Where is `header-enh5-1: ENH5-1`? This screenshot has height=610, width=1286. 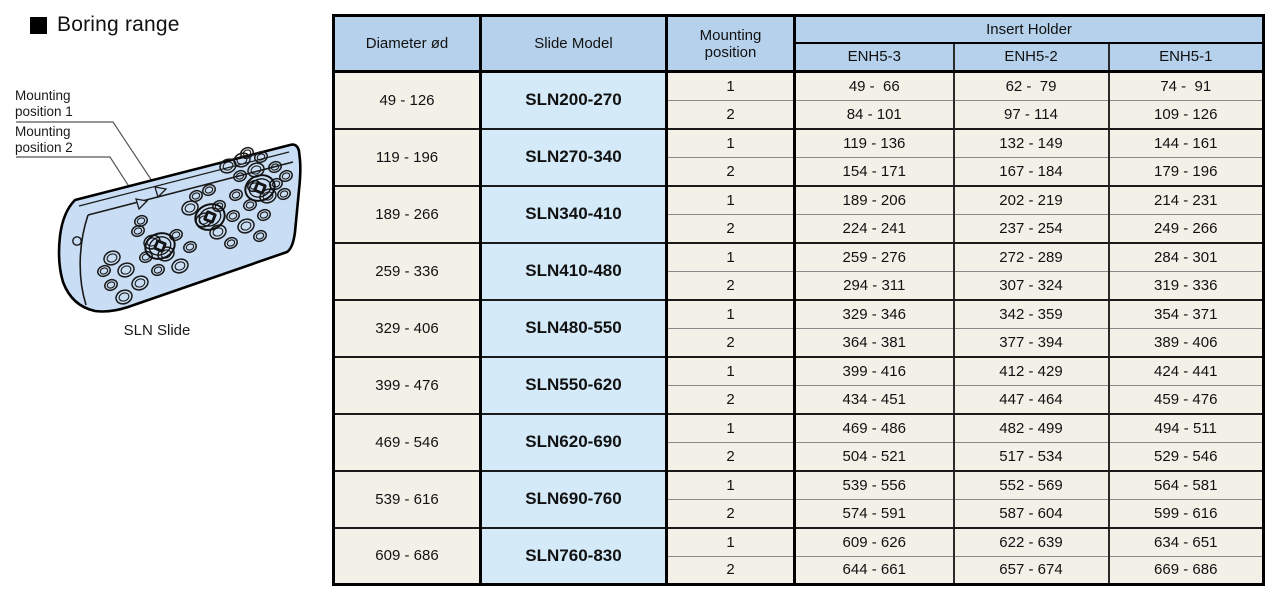
header-enh5-1: ENH5-1 is located at coordinates (1186, 57).